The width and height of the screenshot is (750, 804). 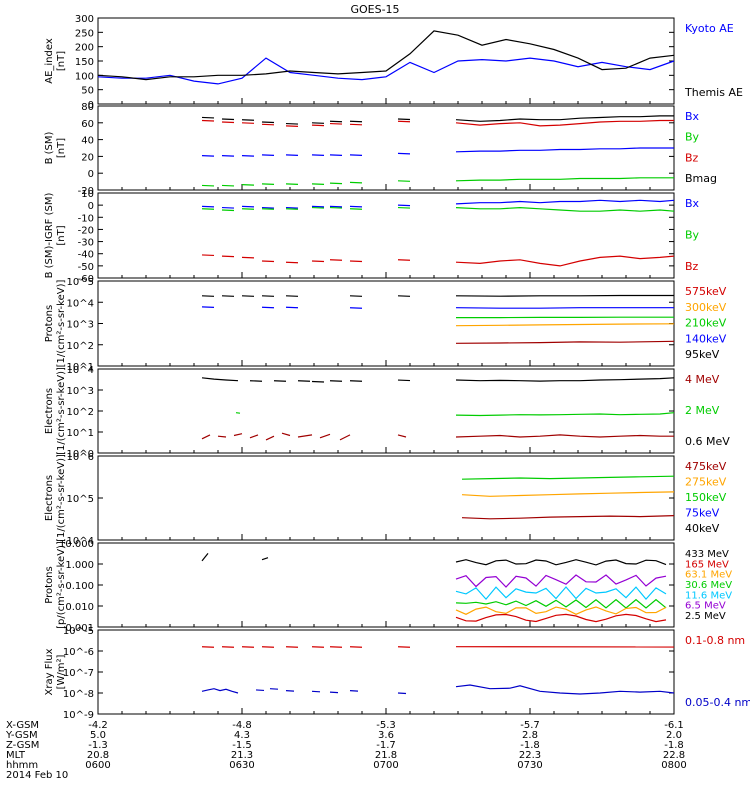 I want to click on y-axis-unit: [1/(cm²-s-sr-keV)], so click(x=61, y=324).